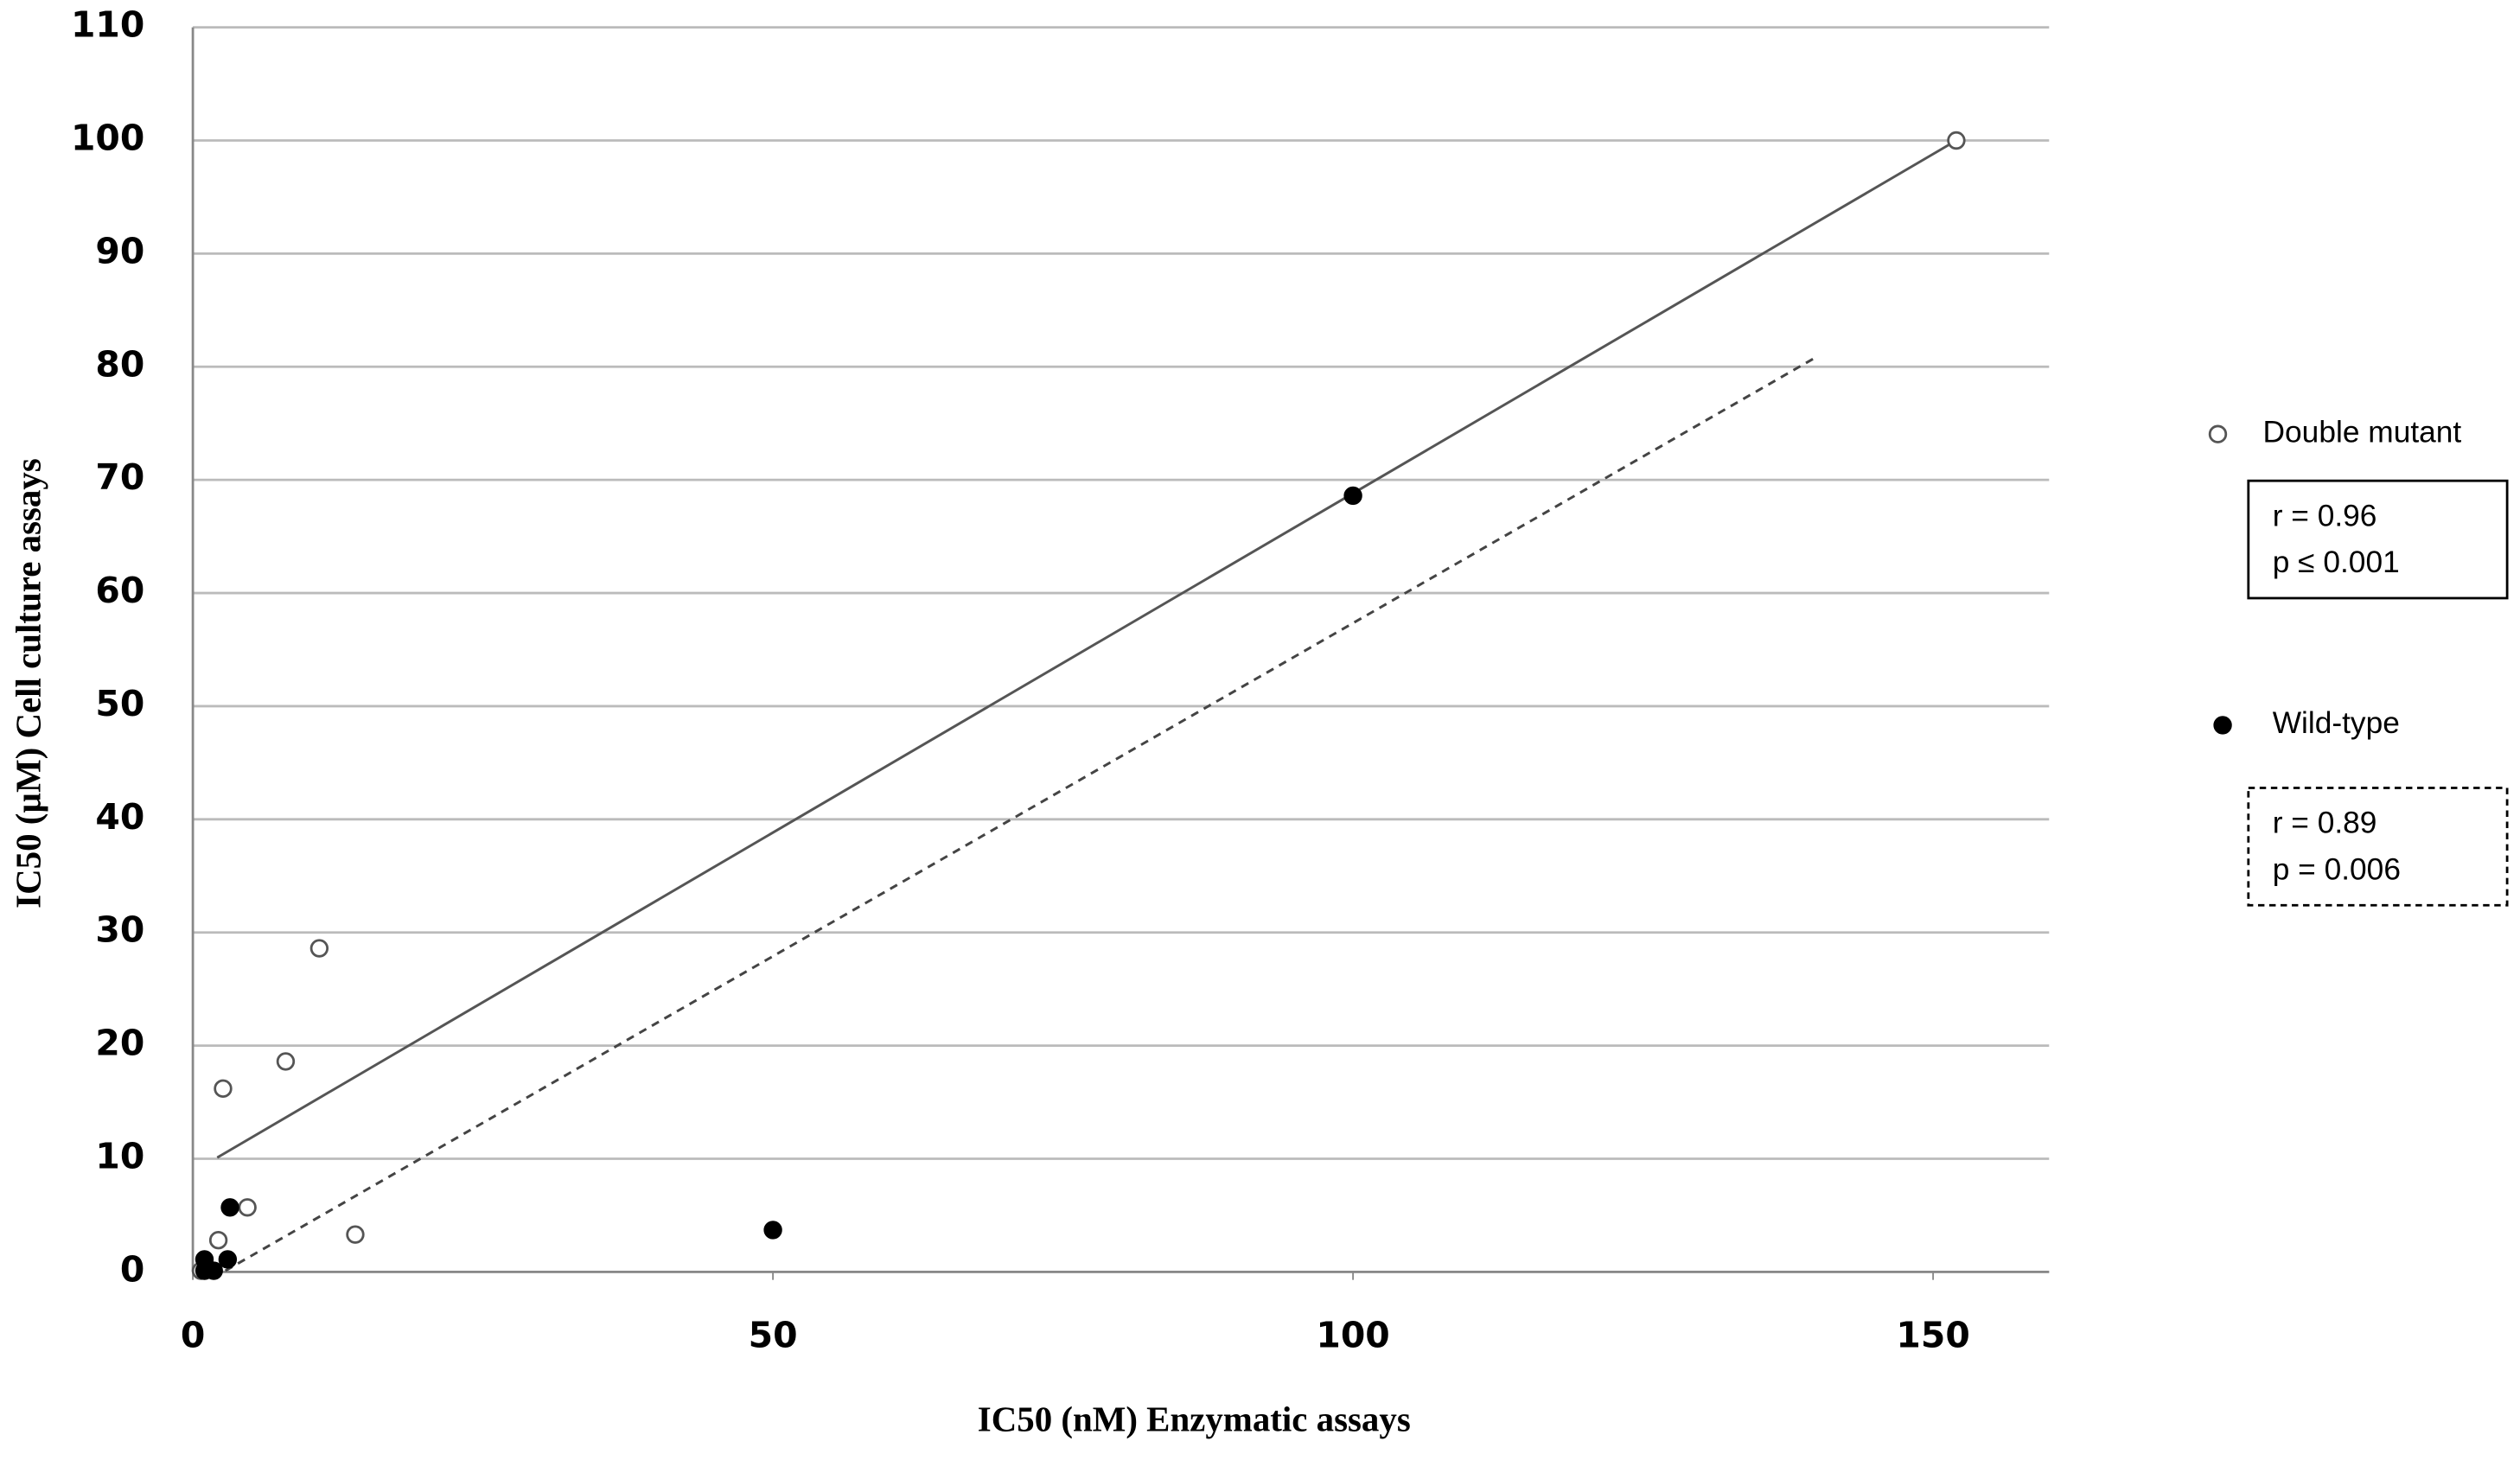 This screenshot has width=2520, height=1460. What do you see at coordinates (107, 138) in the screenshot?
I see `y-tick-label: 100` at bounding box center [107, 138].